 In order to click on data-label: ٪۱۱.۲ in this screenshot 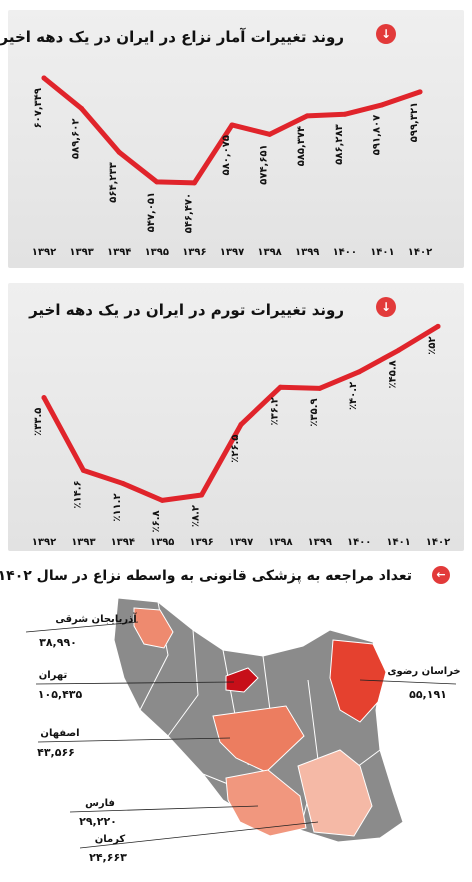, I will do `click(117, 507)`.